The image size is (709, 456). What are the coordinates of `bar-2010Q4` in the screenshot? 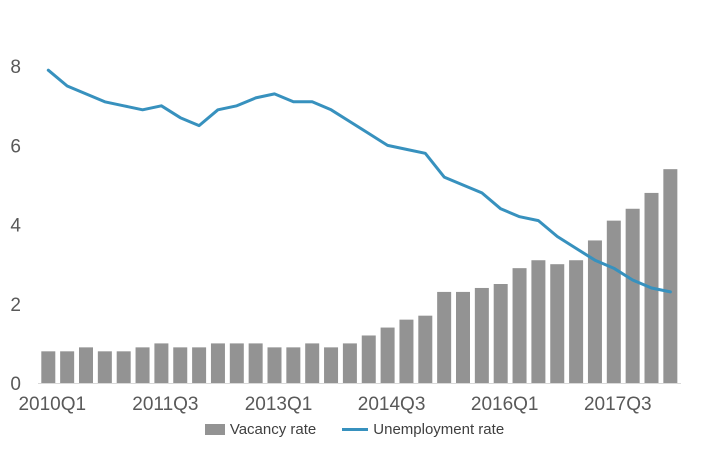 It's located at (104, 367).